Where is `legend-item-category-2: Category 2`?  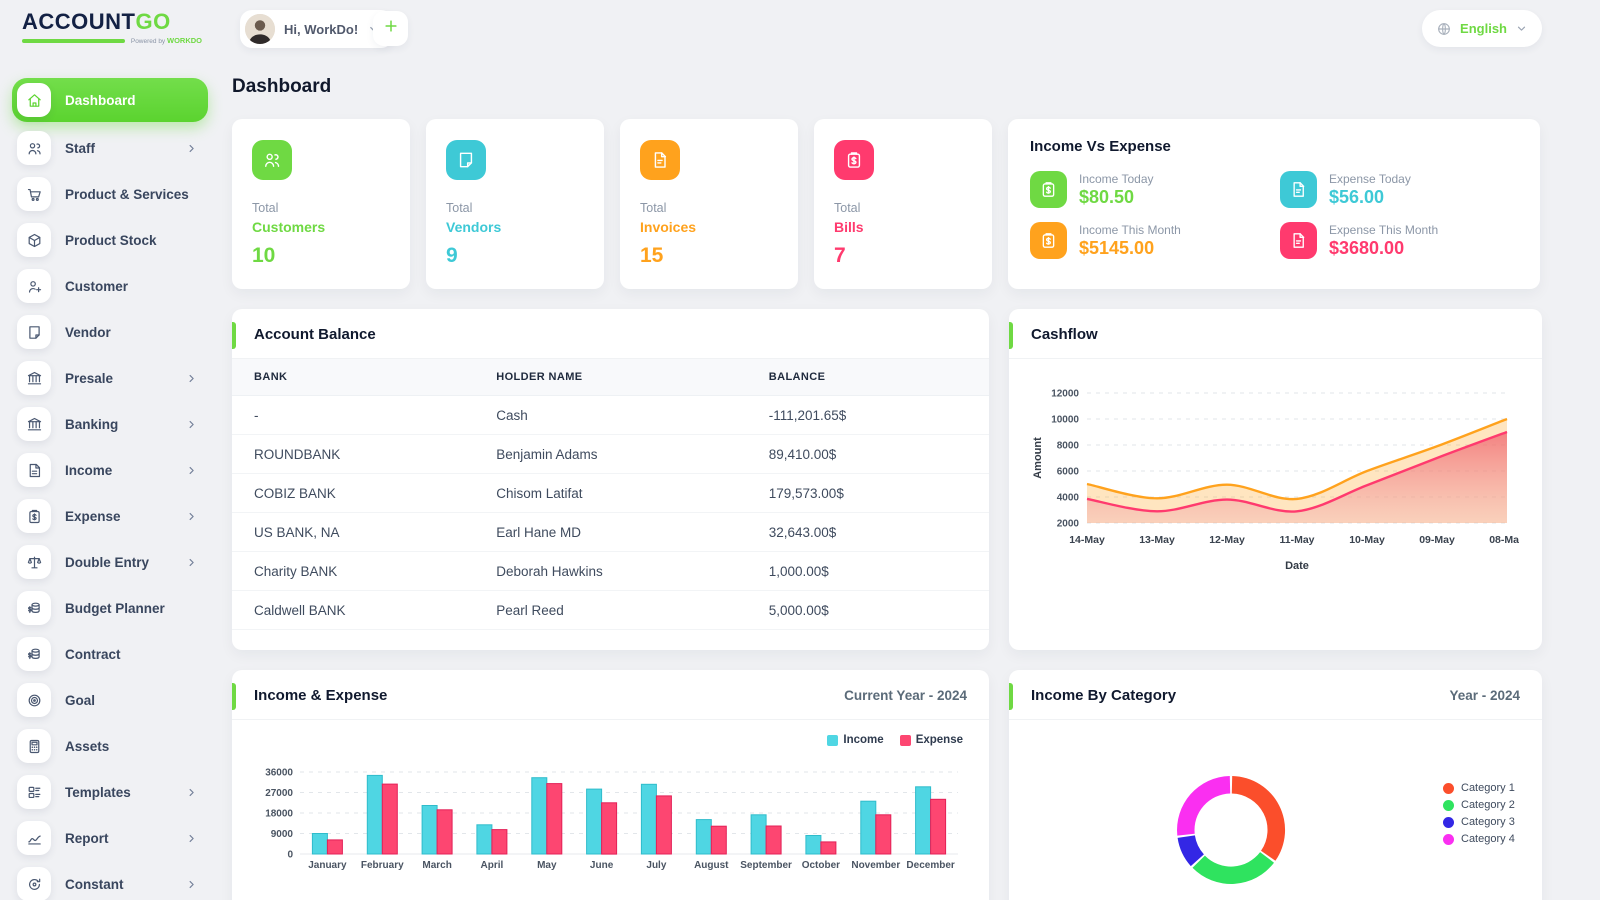
legend-item-category-2: Category 2 is located at coordinates (1479, 805).